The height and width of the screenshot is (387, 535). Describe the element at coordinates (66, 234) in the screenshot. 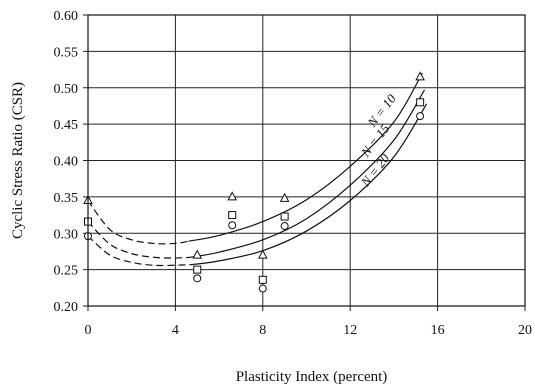

I see `y-tick-label: 0.30` at that location.